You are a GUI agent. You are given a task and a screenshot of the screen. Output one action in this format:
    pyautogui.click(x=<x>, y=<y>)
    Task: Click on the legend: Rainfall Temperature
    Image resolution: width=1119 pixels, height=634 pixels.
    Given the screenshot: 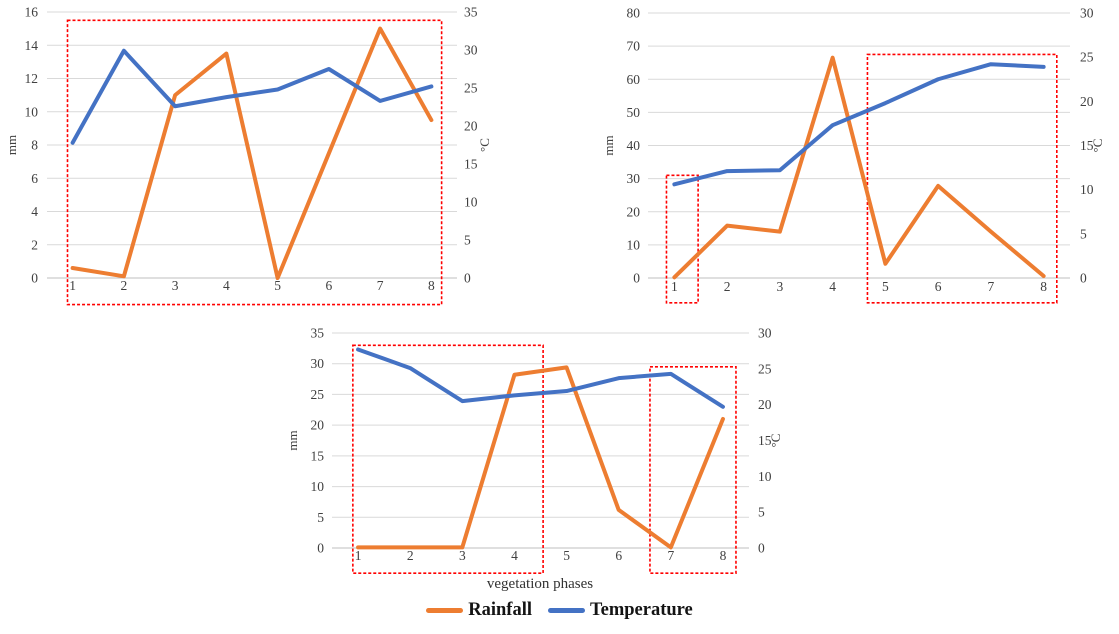 What is the action you would take?
    pyautogui.click(x=559, y=610)
    